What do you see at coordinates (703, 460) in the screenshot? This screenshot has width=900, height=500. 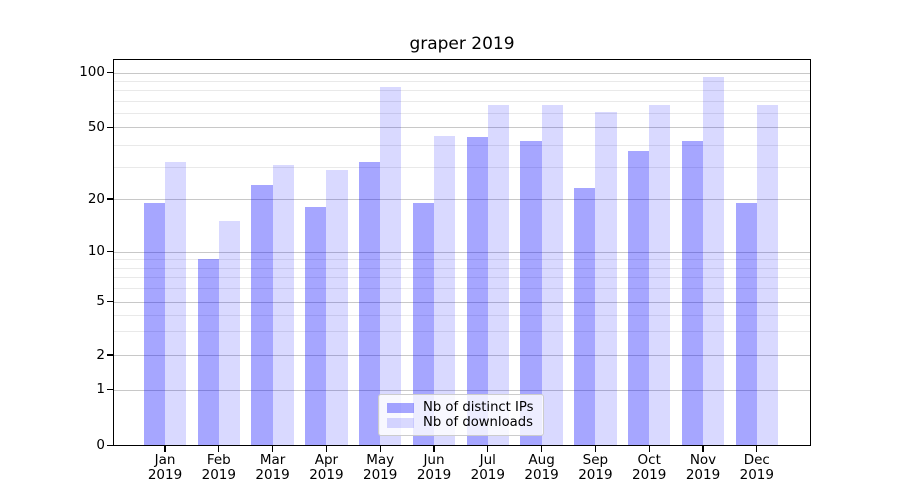 I see `x-tick-month: Nov` at bounding box center [703, 460].